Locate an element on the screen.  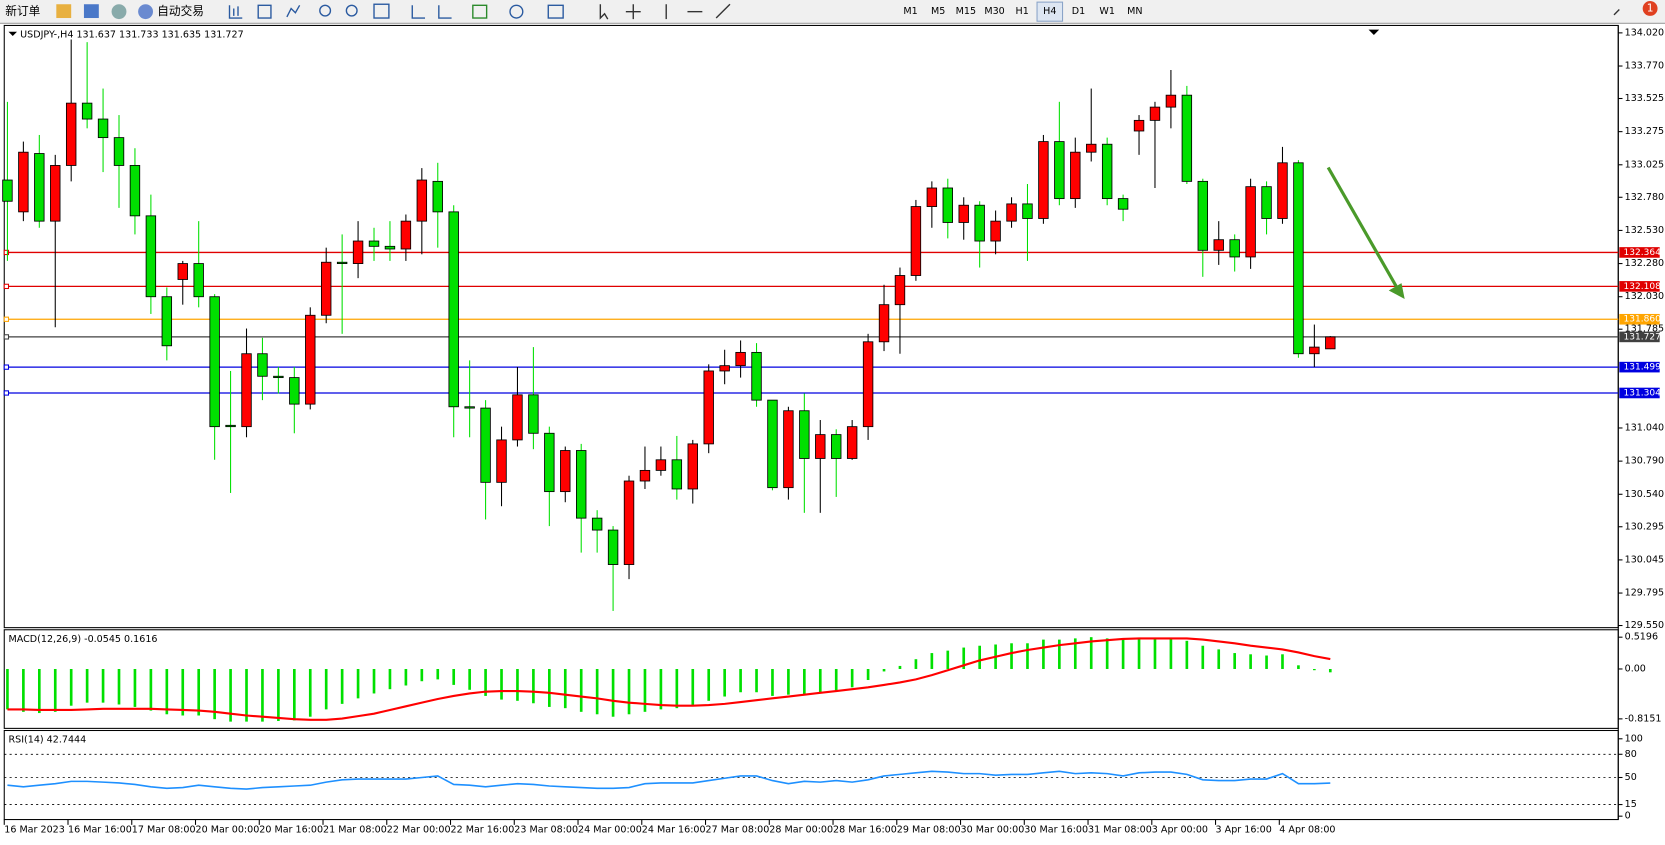
y-tick-label: 0.00 is located at coordinates (1635, 668).